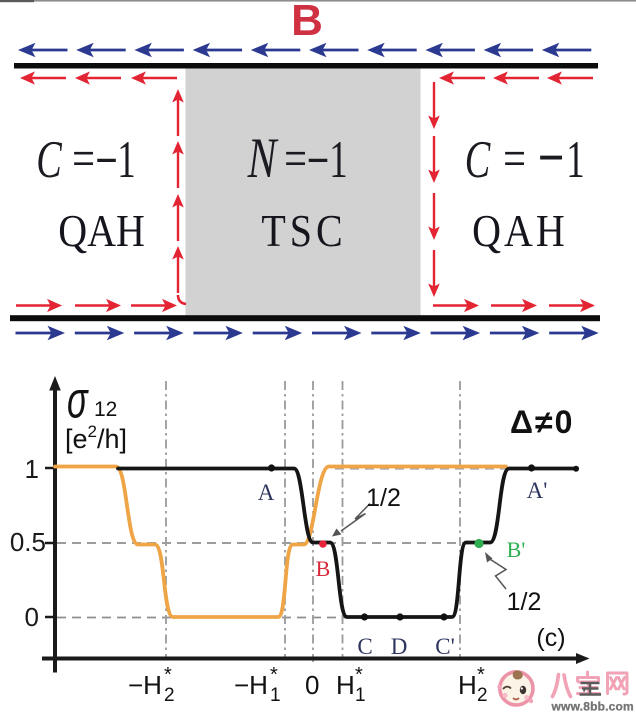  What do you see at coordinates (266, 492) in the screenshot?
I see `svg-text: A` at bounding box center [266, 492].